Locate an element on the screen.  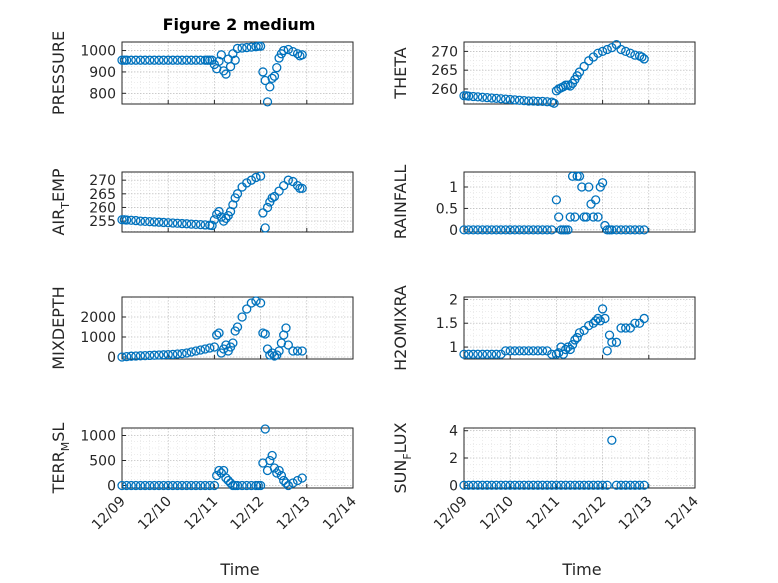
x-tick-label: 12/11 is located at coordinates (201, 514).